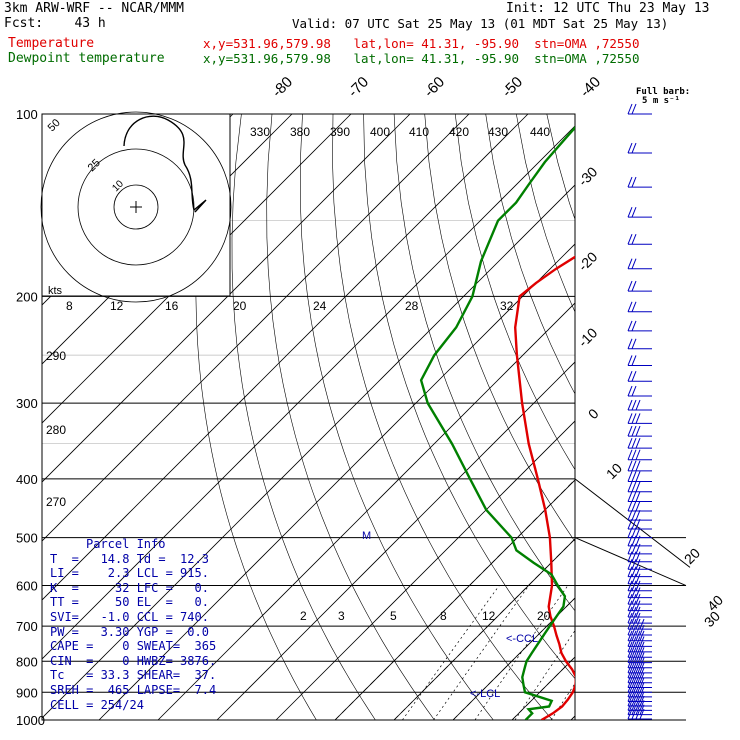  Describe the element at coordinates (454, 599) in the screenshot. I see `moist-adiabat` at that location.